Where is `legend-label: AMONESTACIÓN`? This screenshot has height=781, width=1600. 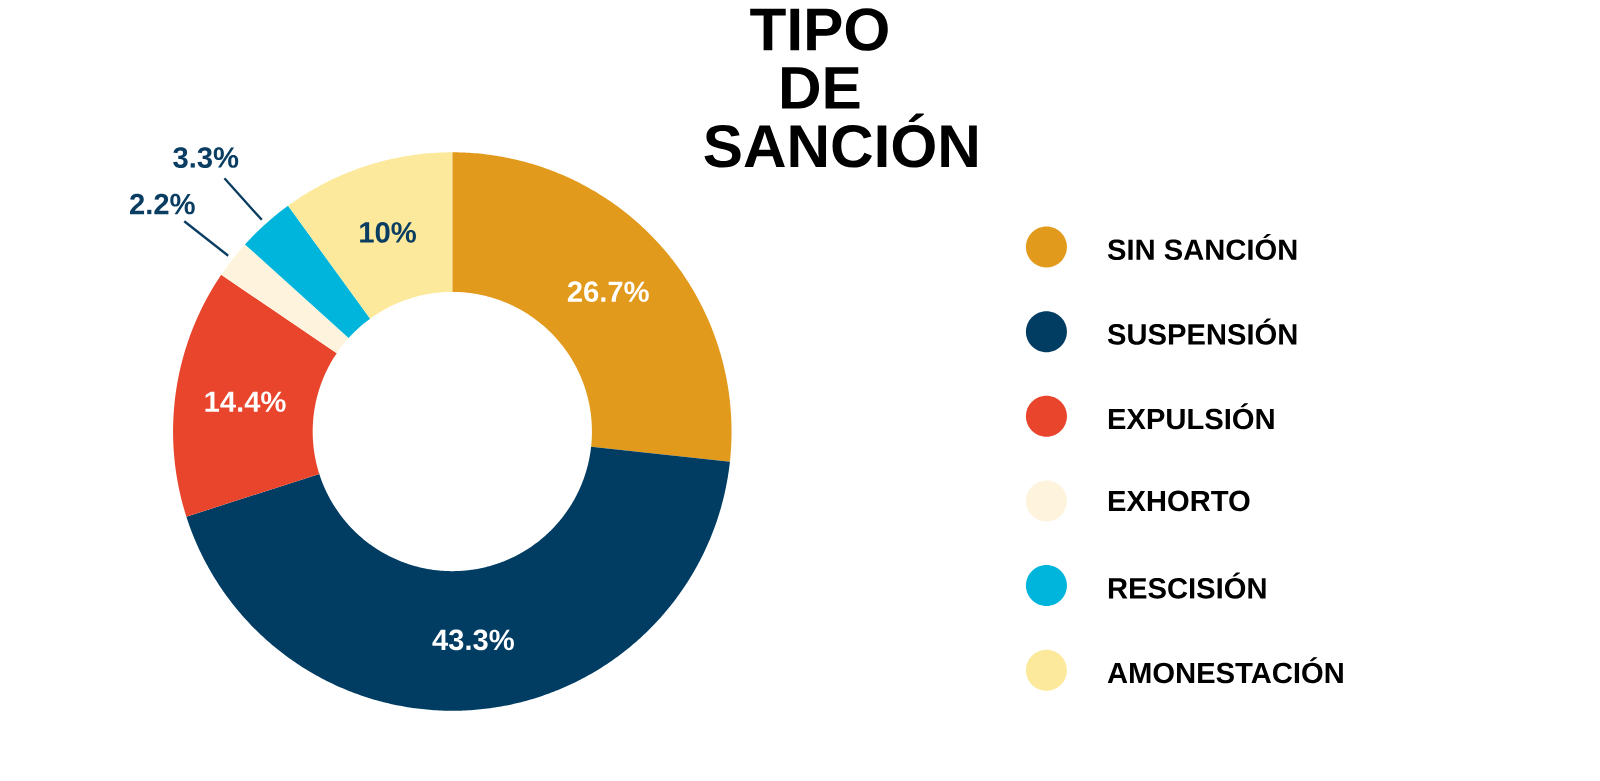 legend-label: AMONESTACIÓN is located at coordinates (1225, 670).